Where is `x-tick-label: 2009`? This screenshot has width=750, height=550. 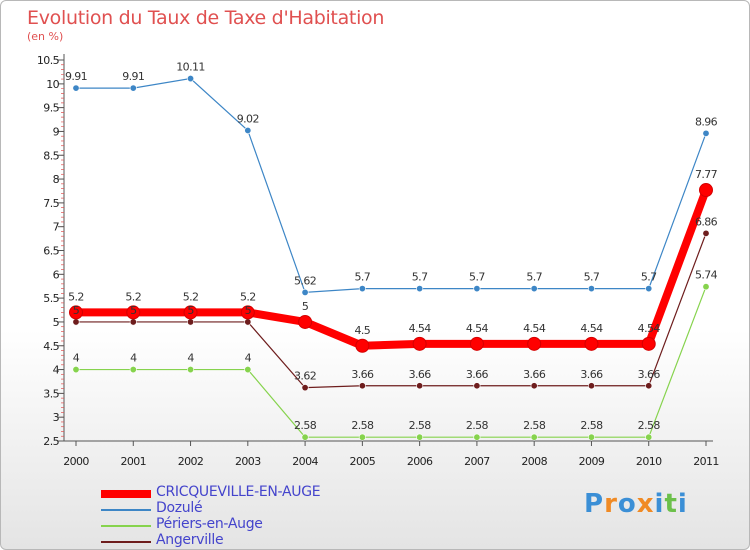 x-tick-label: 2009 is located at coordinates (592, 461).